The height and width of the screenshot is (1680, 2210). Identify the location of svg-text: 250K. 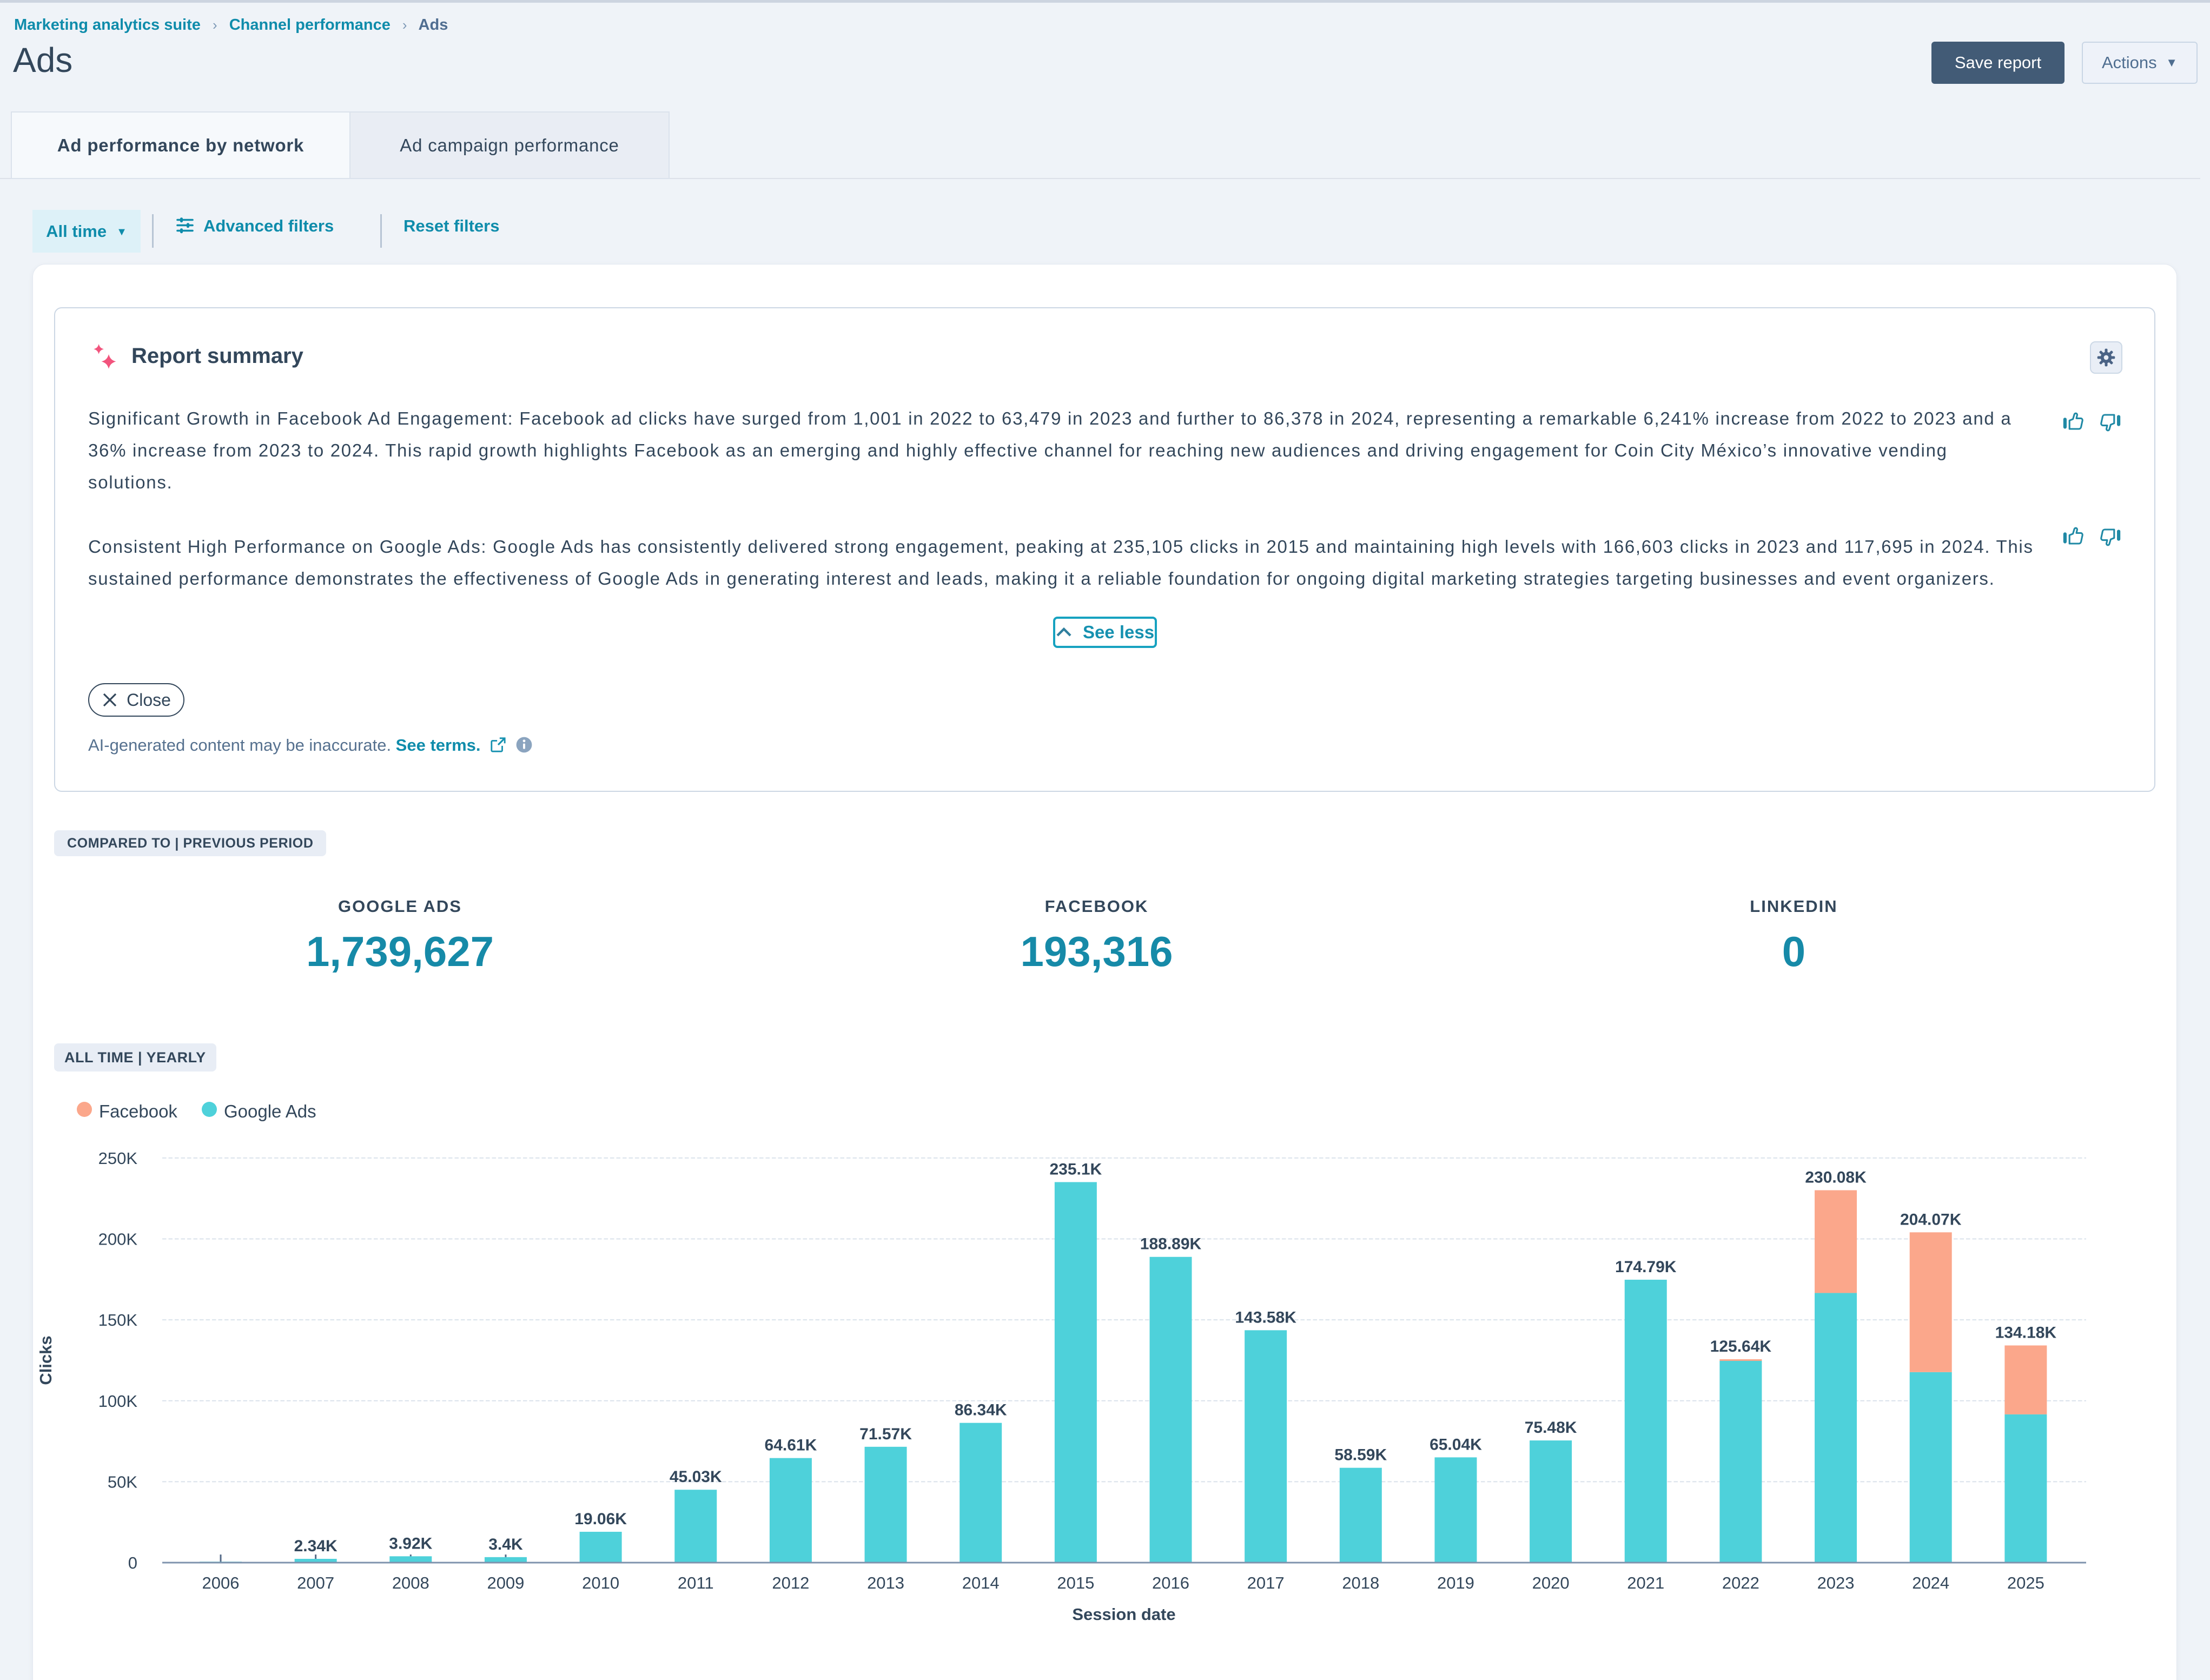
(118, 1158).